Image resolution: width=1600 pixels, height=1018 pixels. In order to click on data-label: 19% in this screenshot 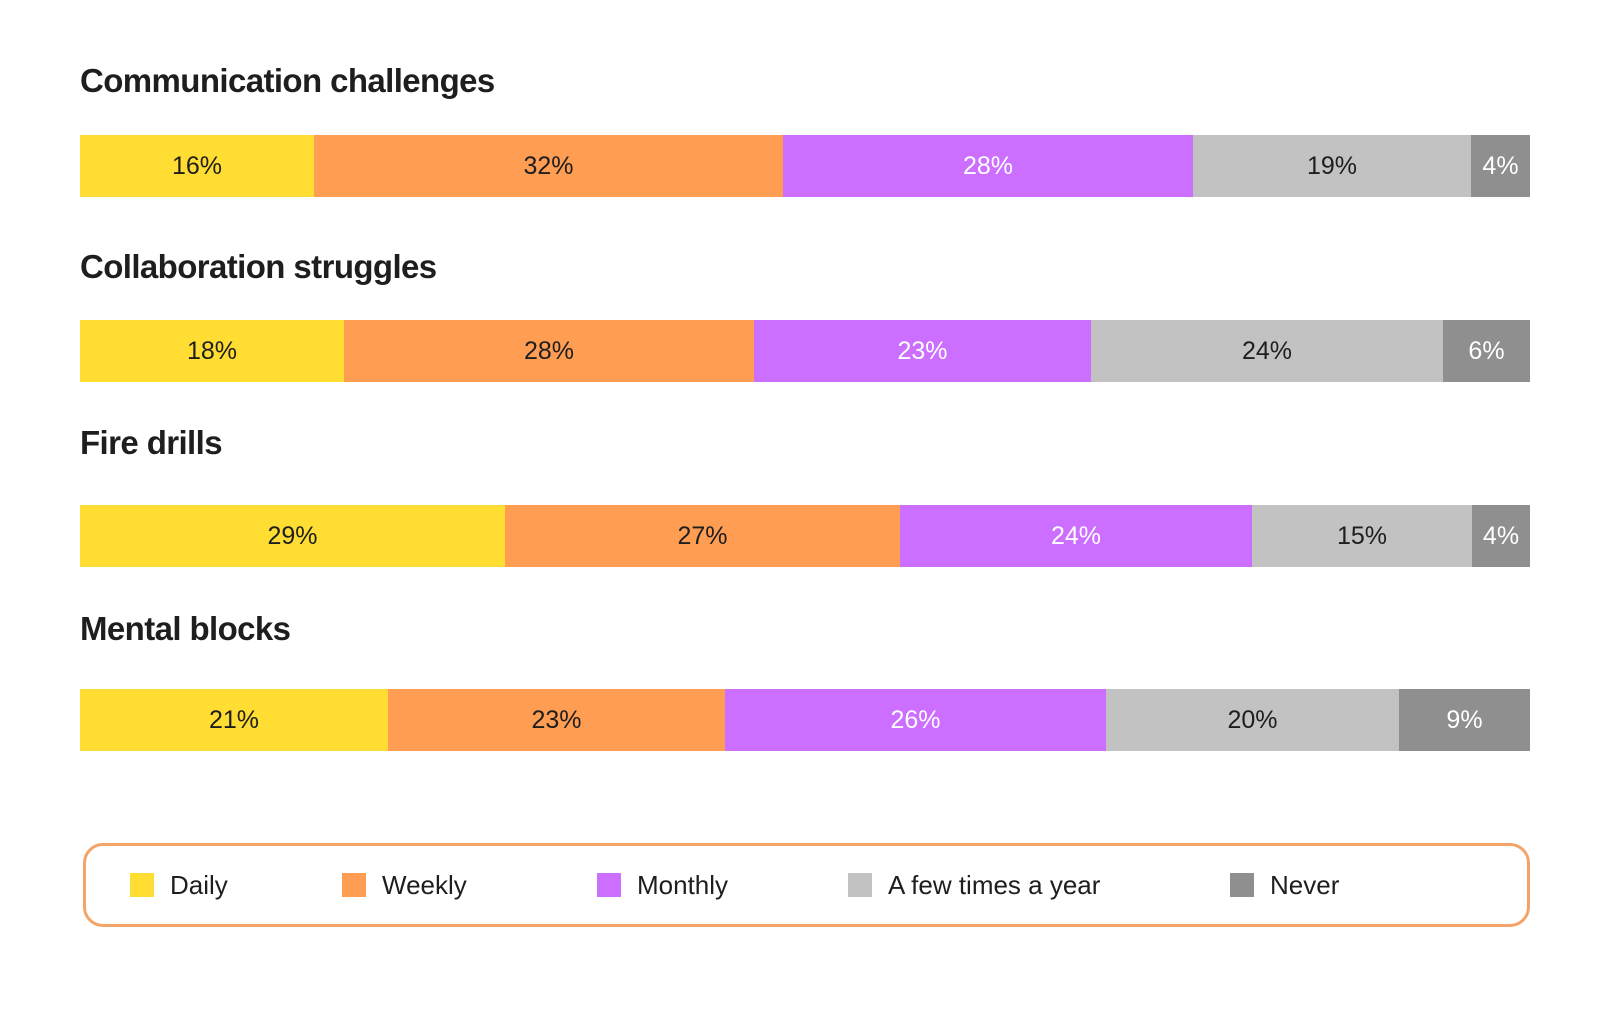, I will do `click(1332, 165)`.